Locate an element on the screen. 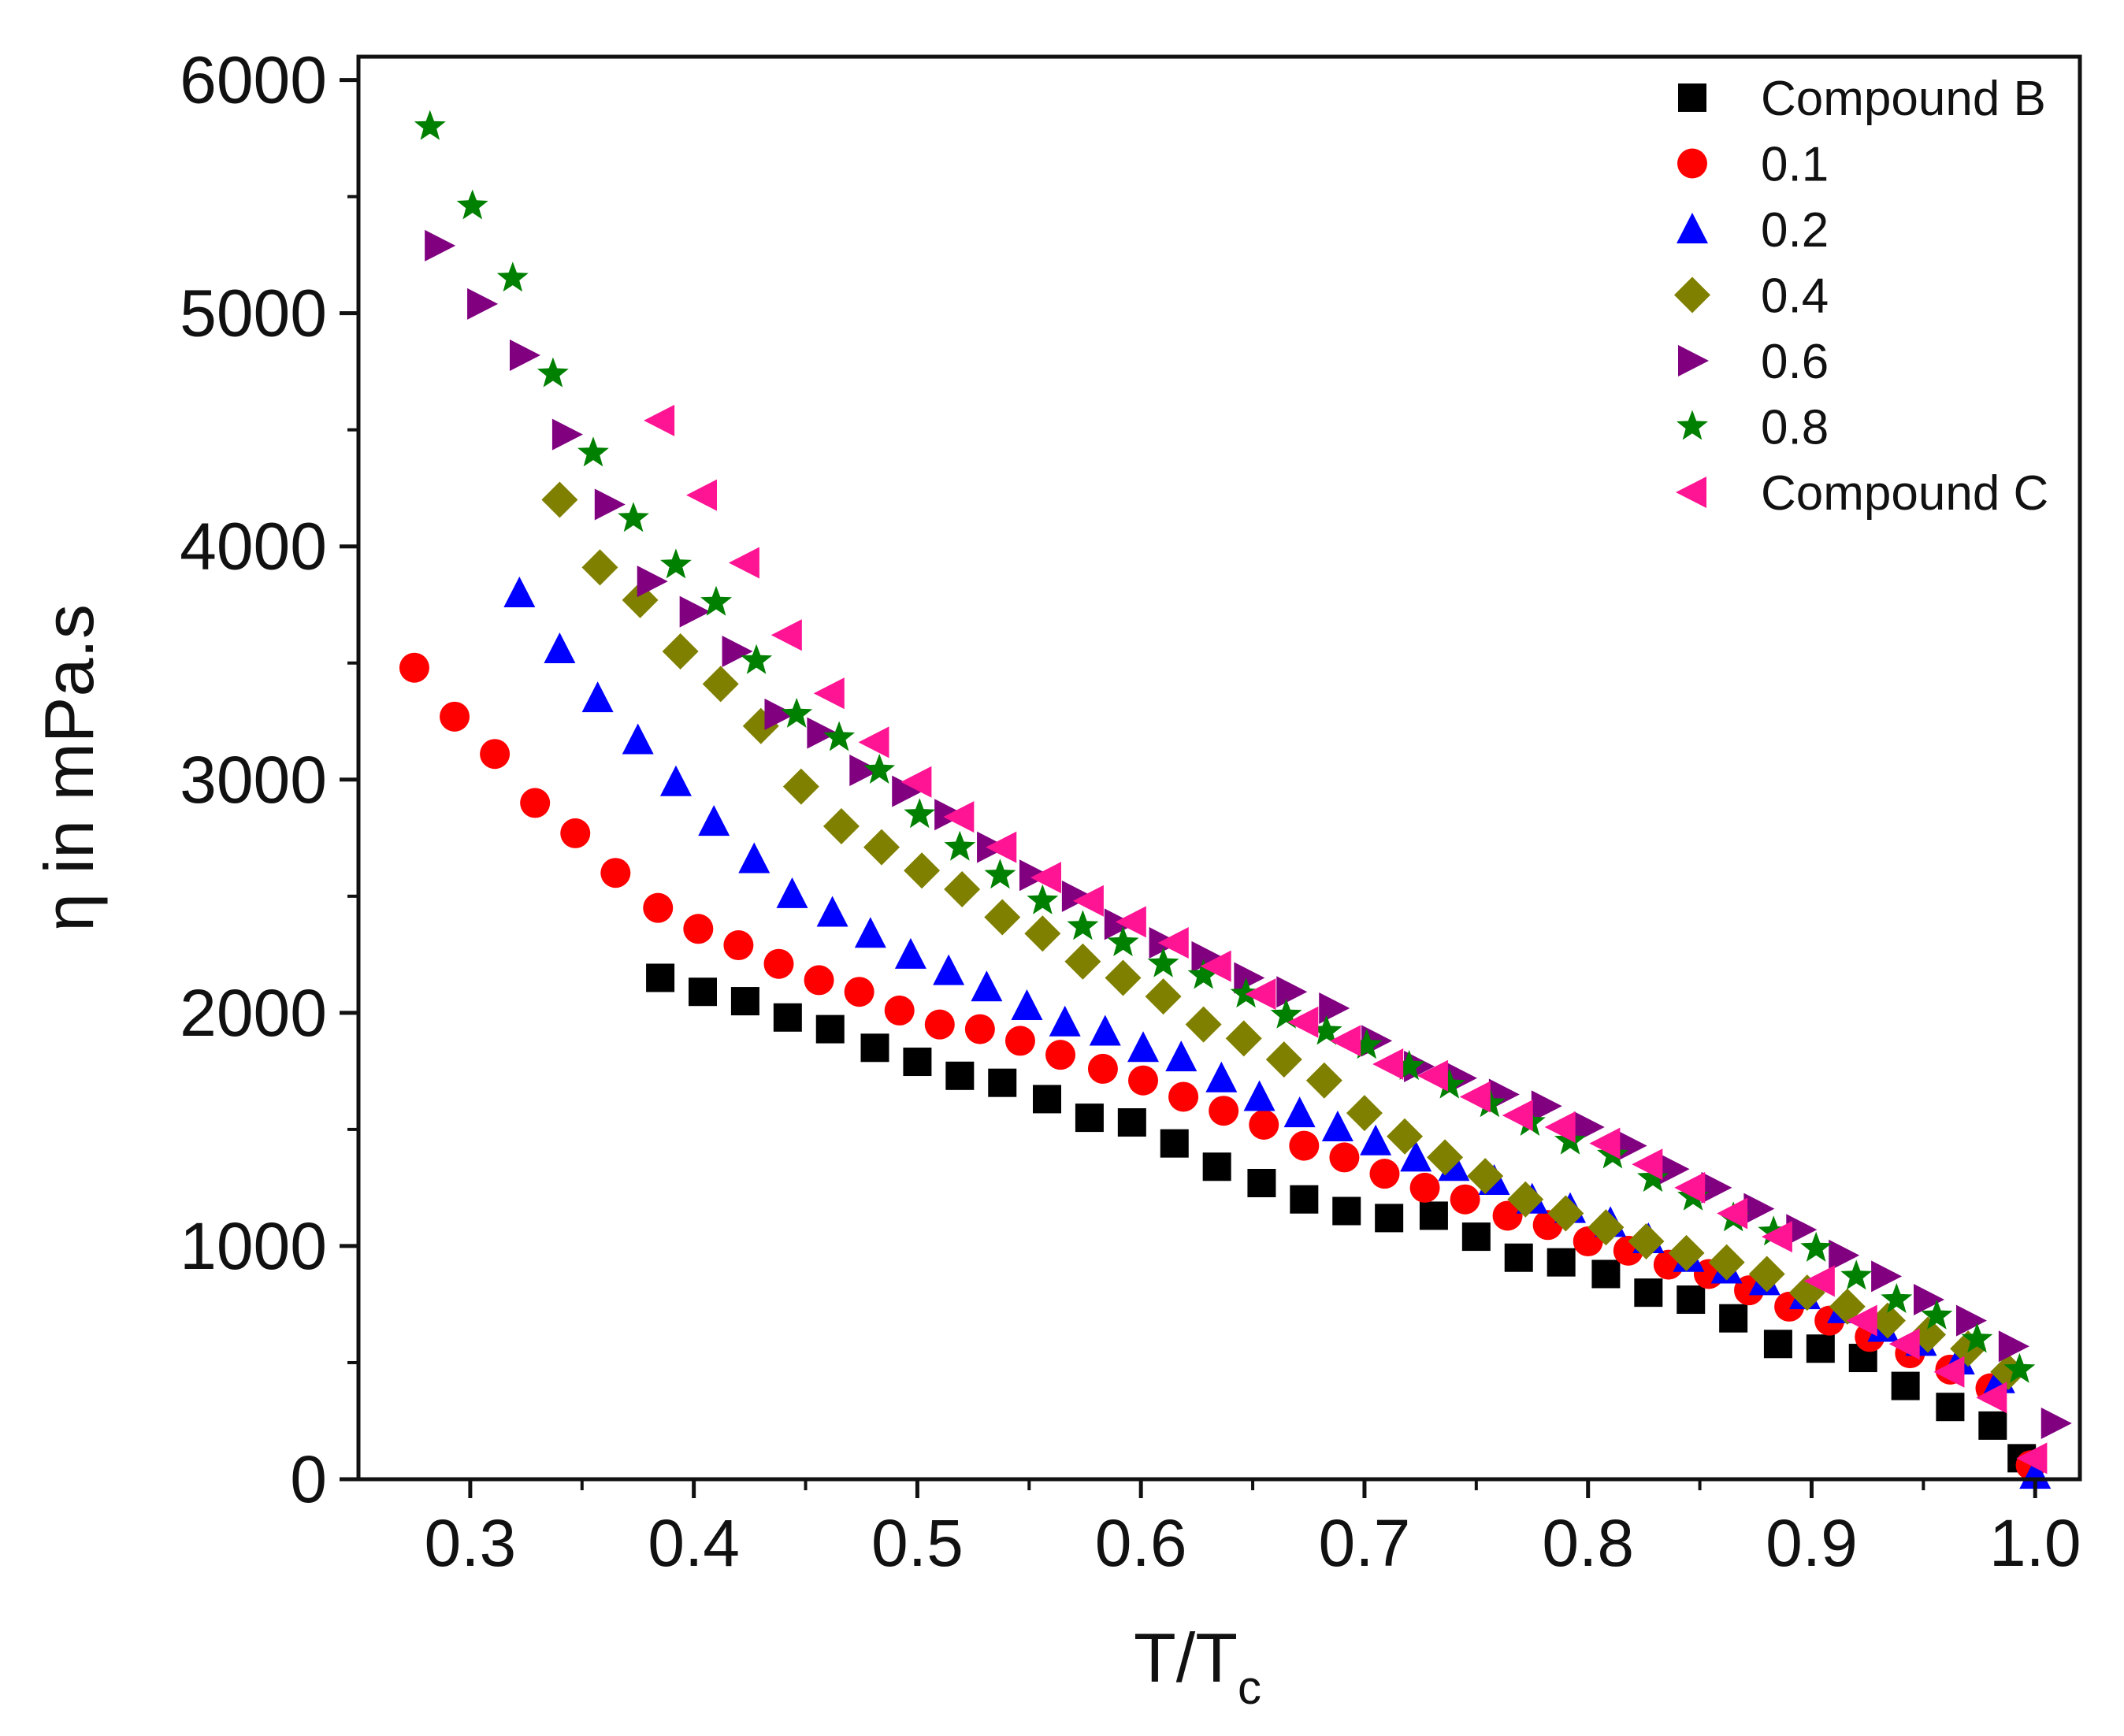 Image resolution: width=2124 pixels, height=1736 pixels. x-tick-label: 0.4 is located at coordinates (694, 1543).